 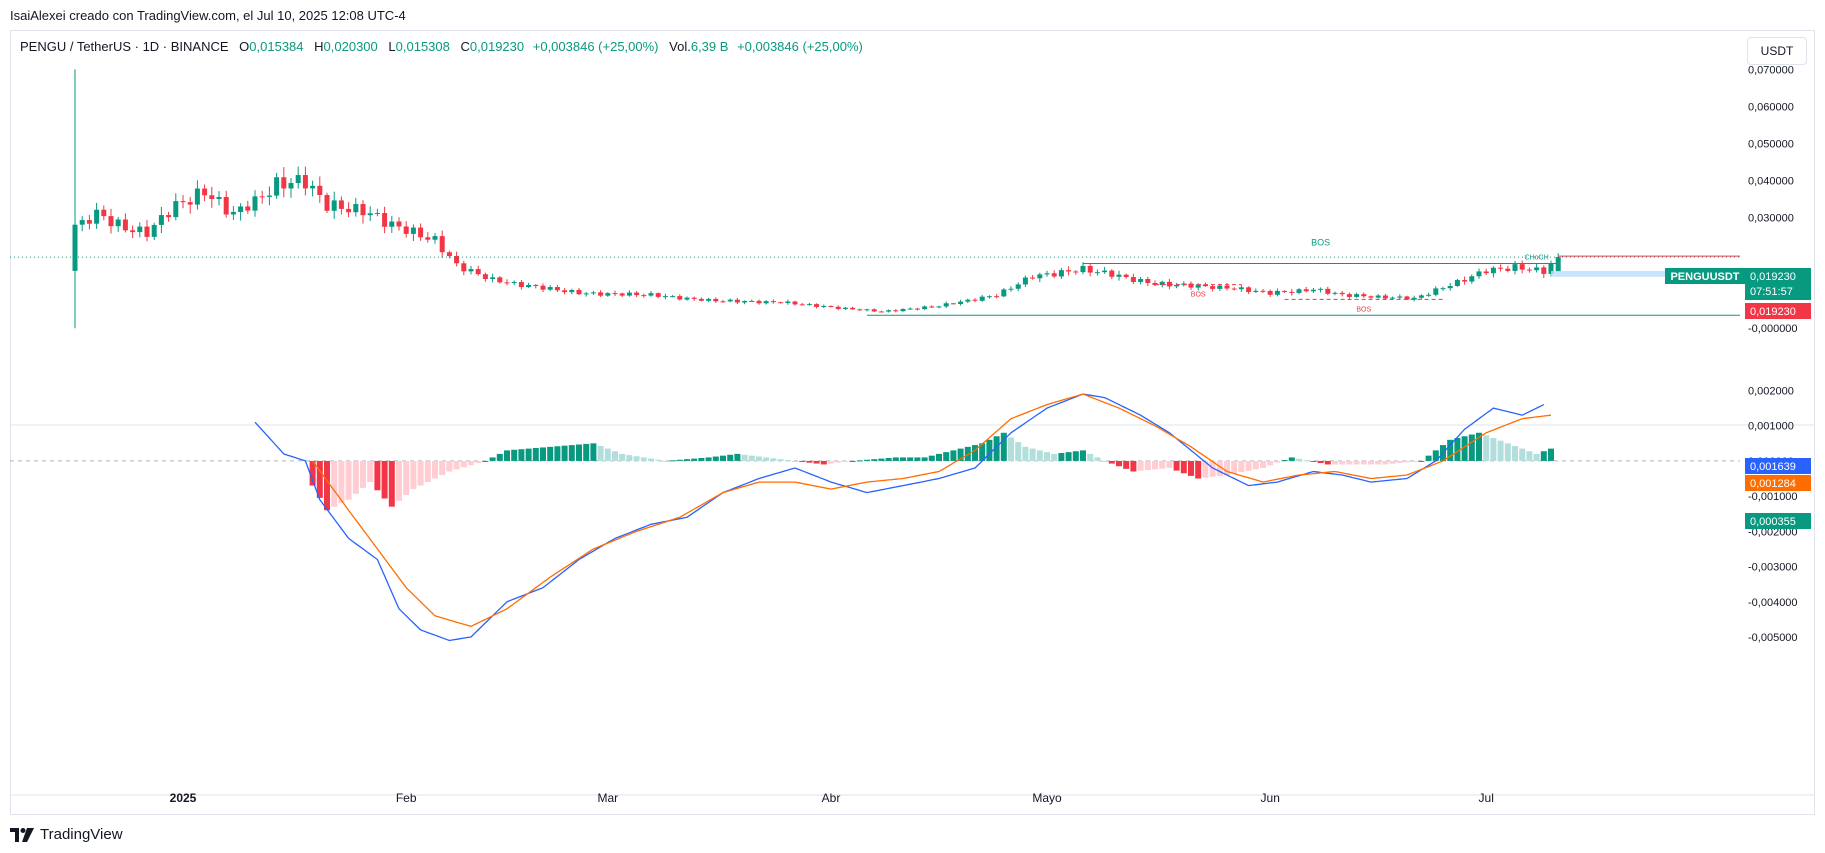 What do you see at coordinates (1777, 51) in the screenshot?
I see `currency-button: USDT` at bounding box center [1777, 51].